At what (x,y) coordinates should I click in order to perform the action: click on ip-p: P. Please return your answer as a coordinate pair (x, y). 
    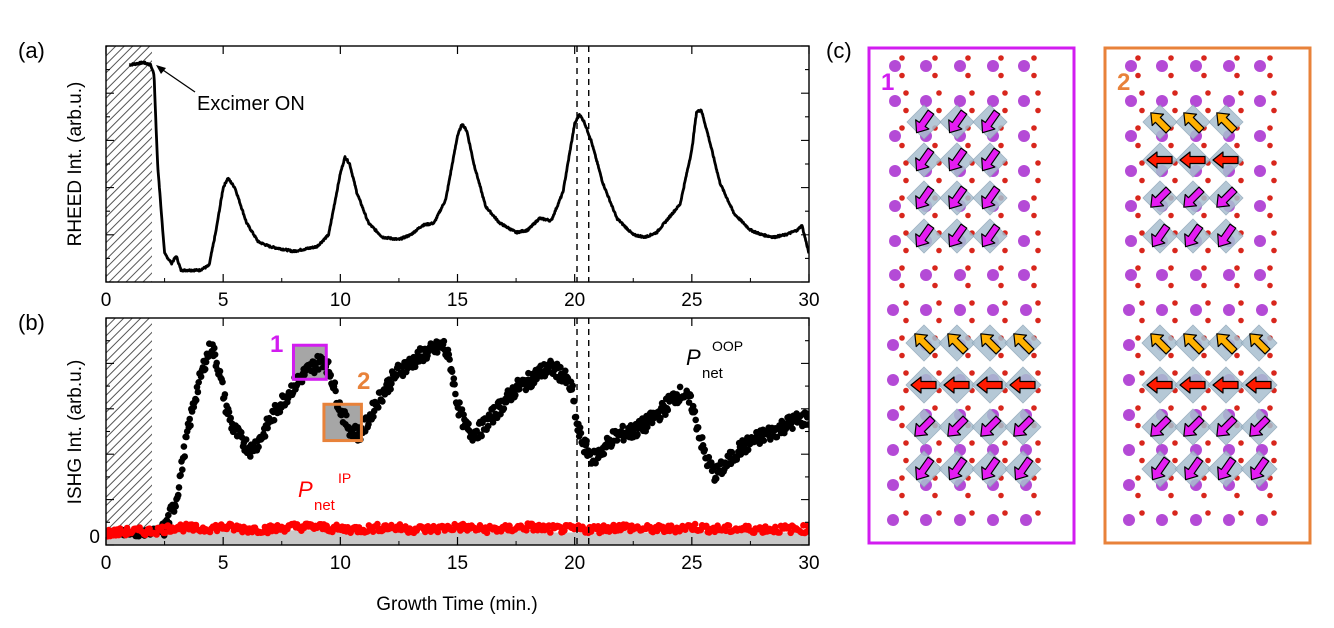
    Looking at the image, I should click on (305, 489).